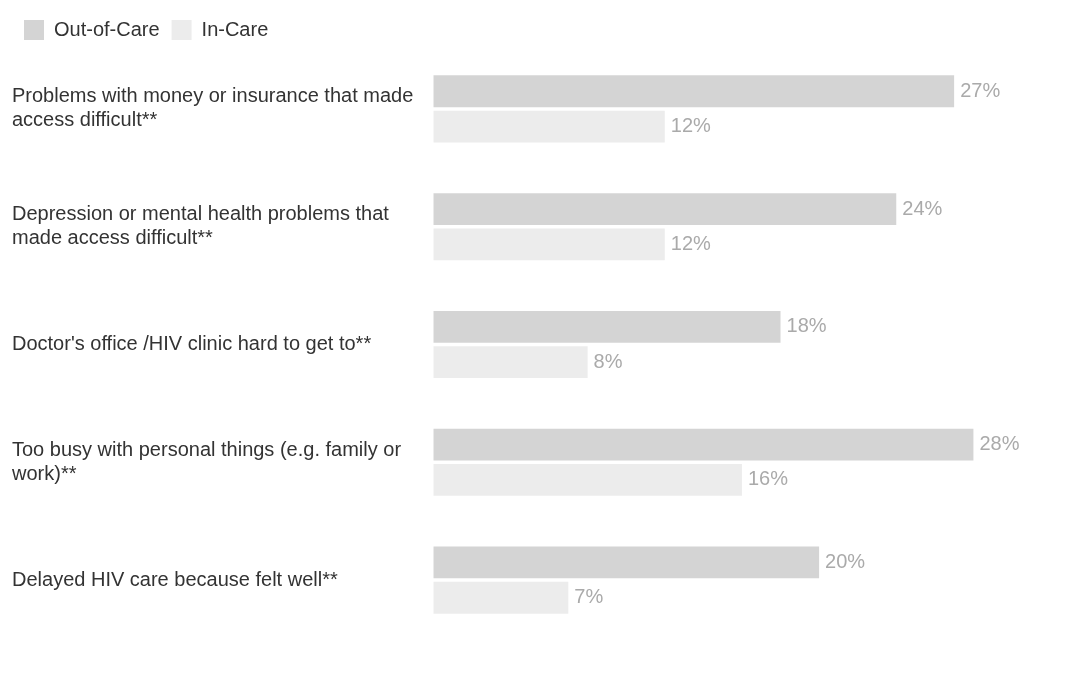 The width and height of the screenshot is (1070, 681). Describe the element at coordinates (107, 28) in the screenshot. I see `legend-label: Out-of-Care` at that location.